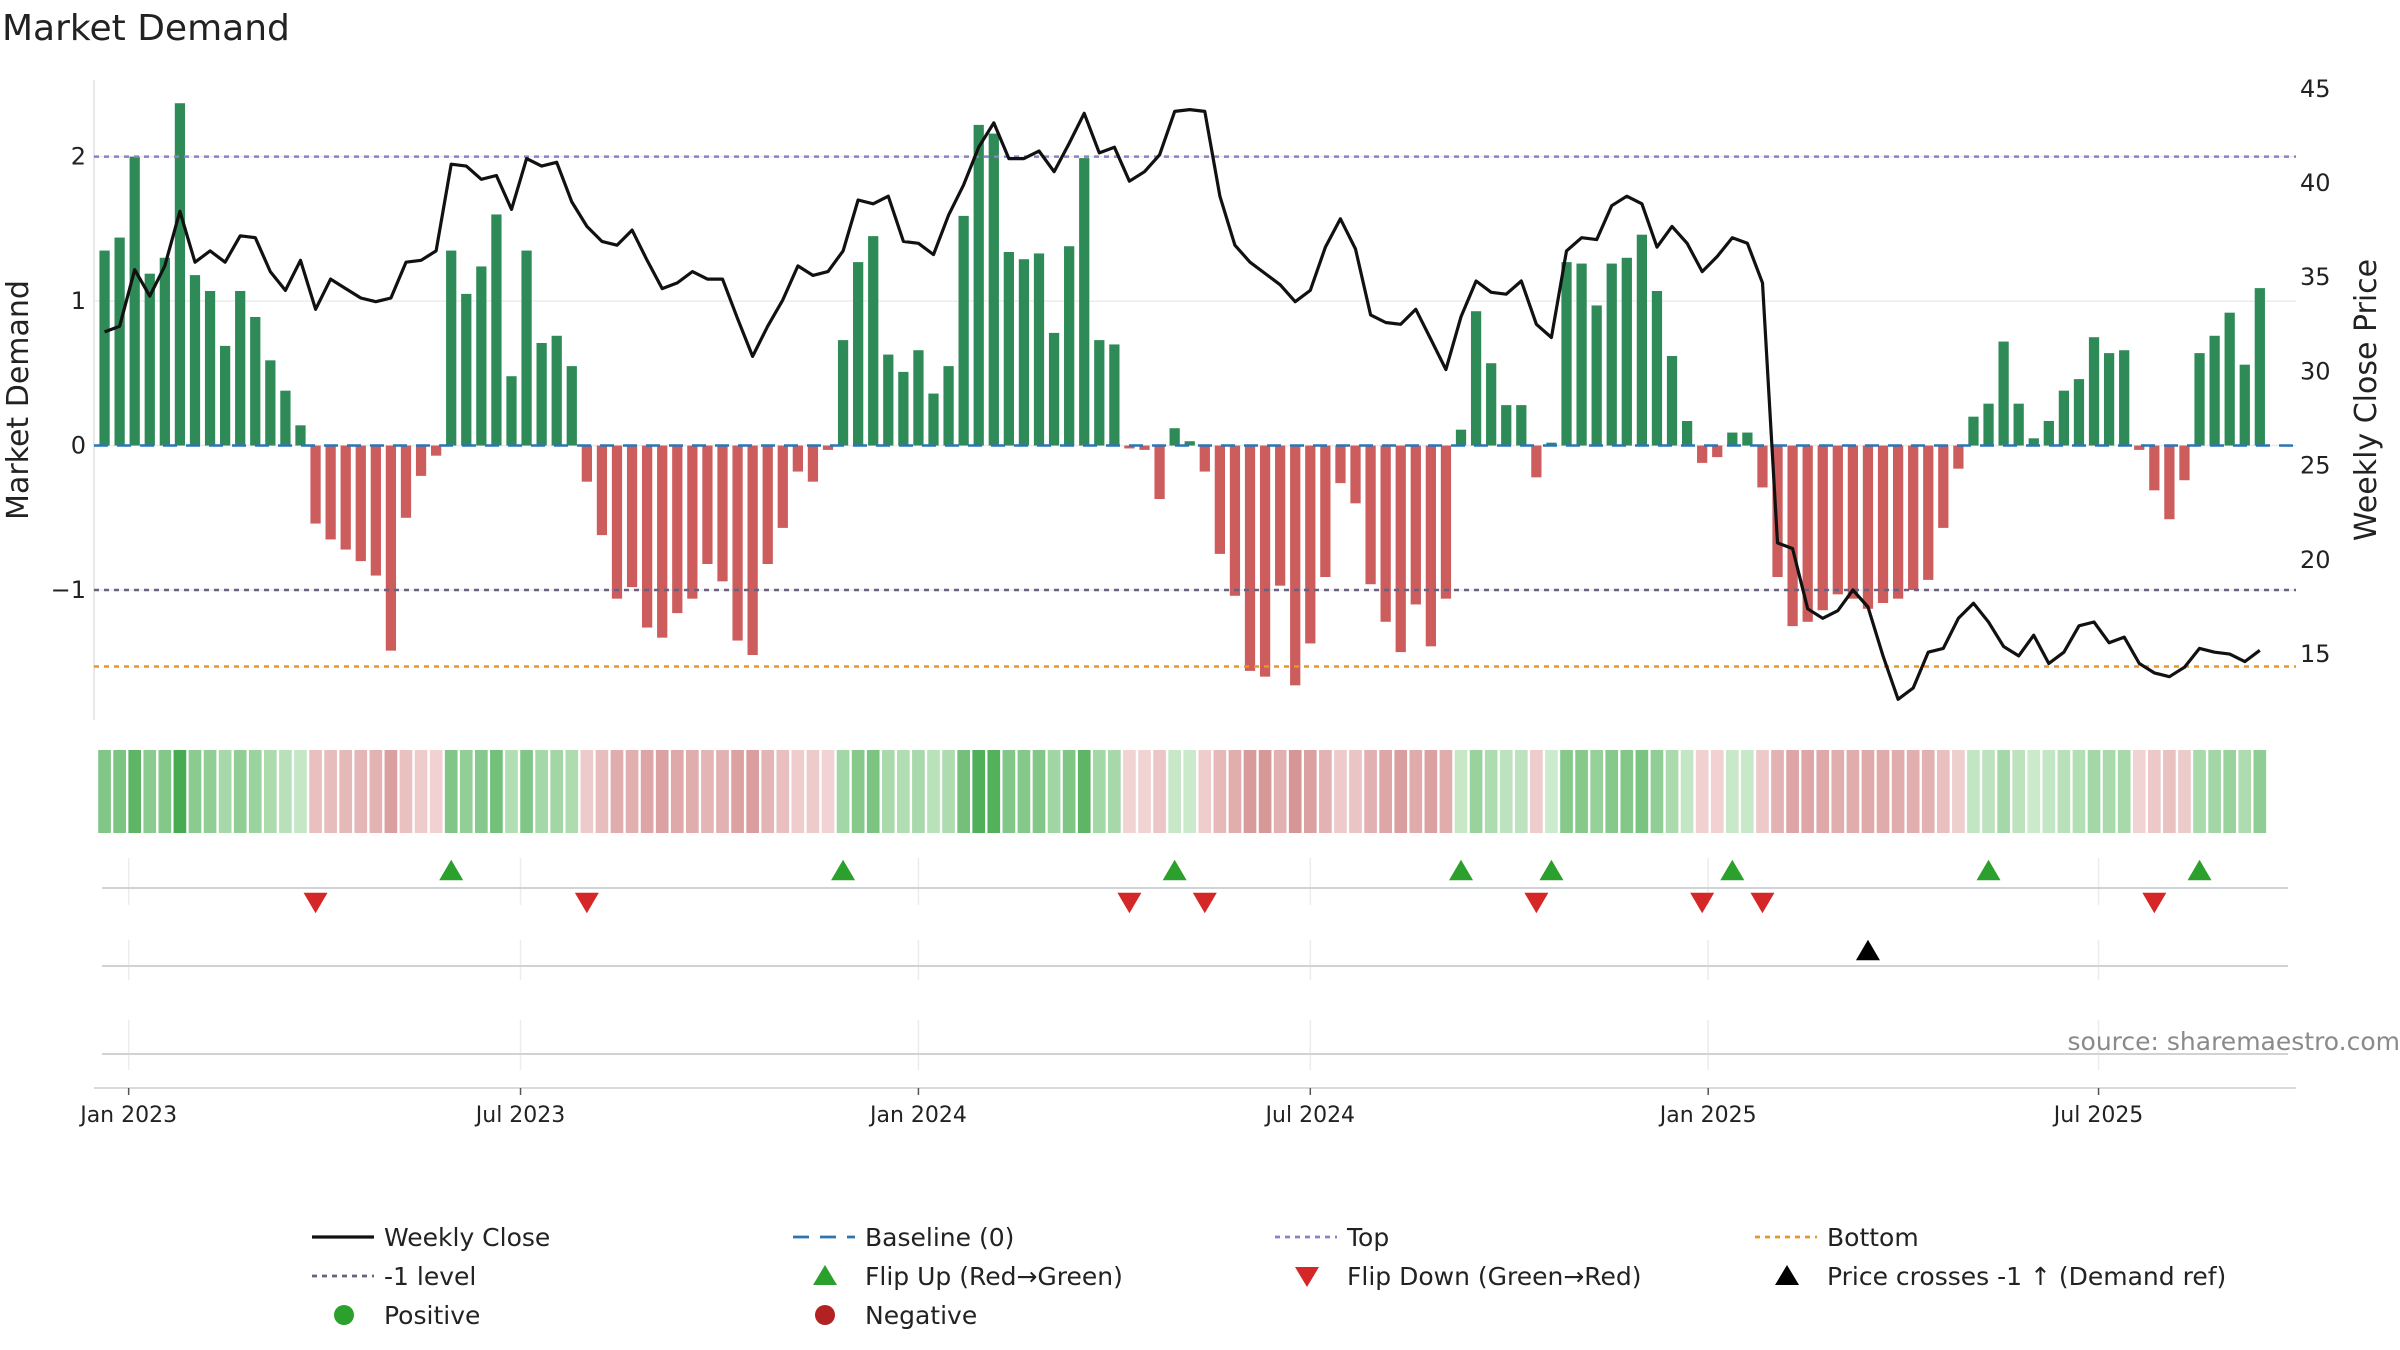  What do you see at coordinates (939, 1237) in the screenshot?
I see `legend-label: Baseline (0)` at bounding box center [939, 1237].